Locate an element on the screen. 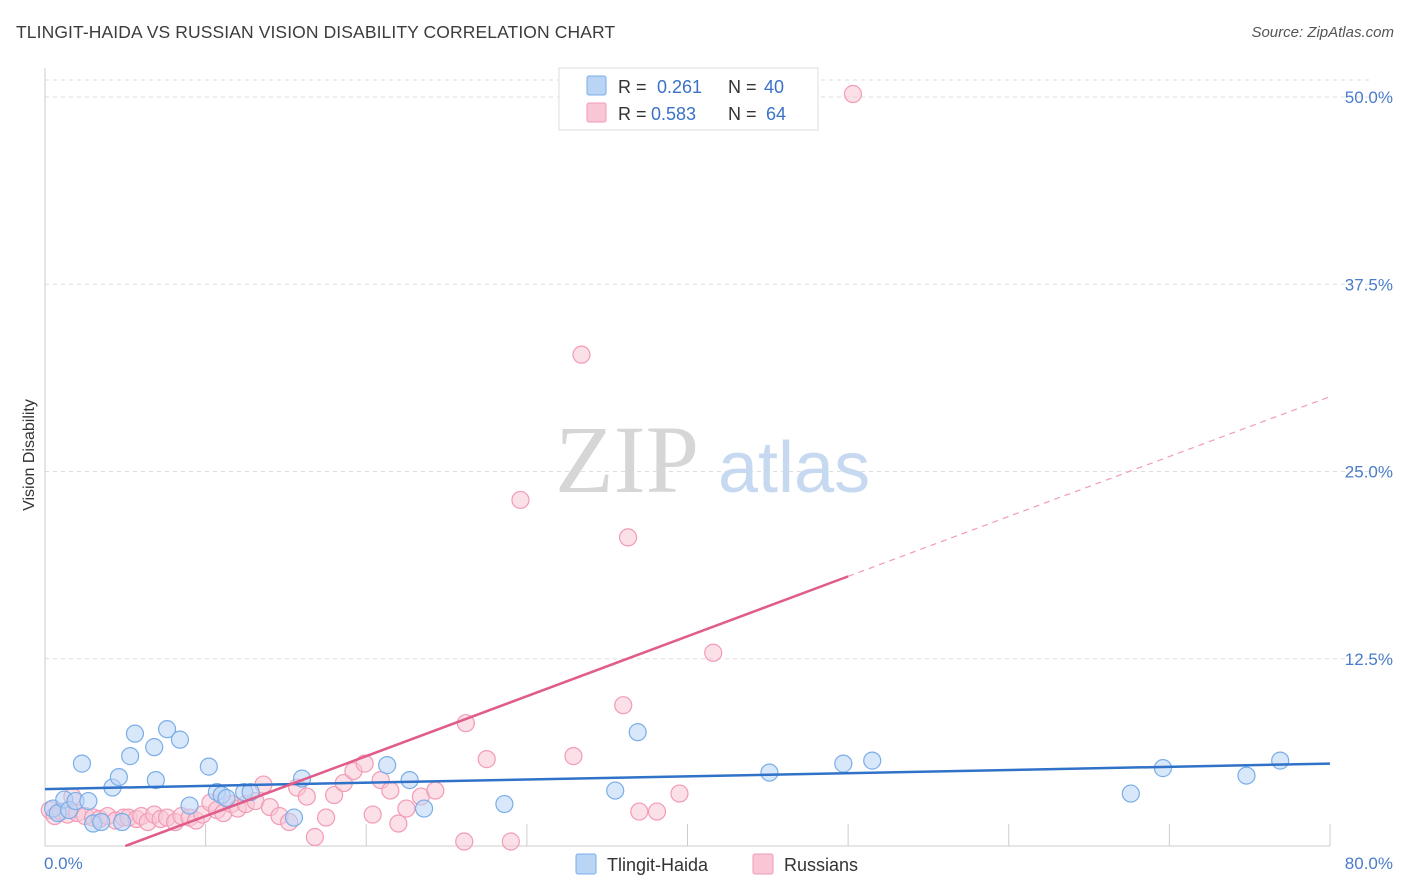 The height and width of the screenshot is (892, 1406). bottom-legend-swatch-russian is located at coordinates (763, 864).